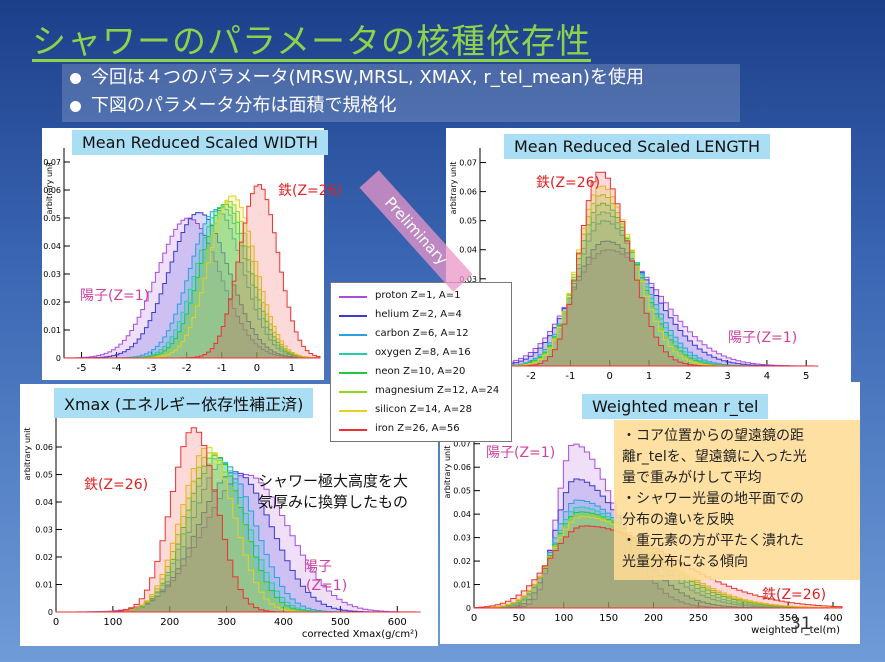 The height and width of the screenshot is (662, 885). I want to click on x-tick-label: 2, so click(688, 376).